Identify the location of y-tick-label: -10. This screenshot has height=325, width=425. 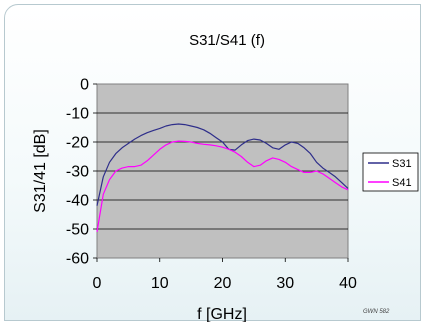
(77, 114).